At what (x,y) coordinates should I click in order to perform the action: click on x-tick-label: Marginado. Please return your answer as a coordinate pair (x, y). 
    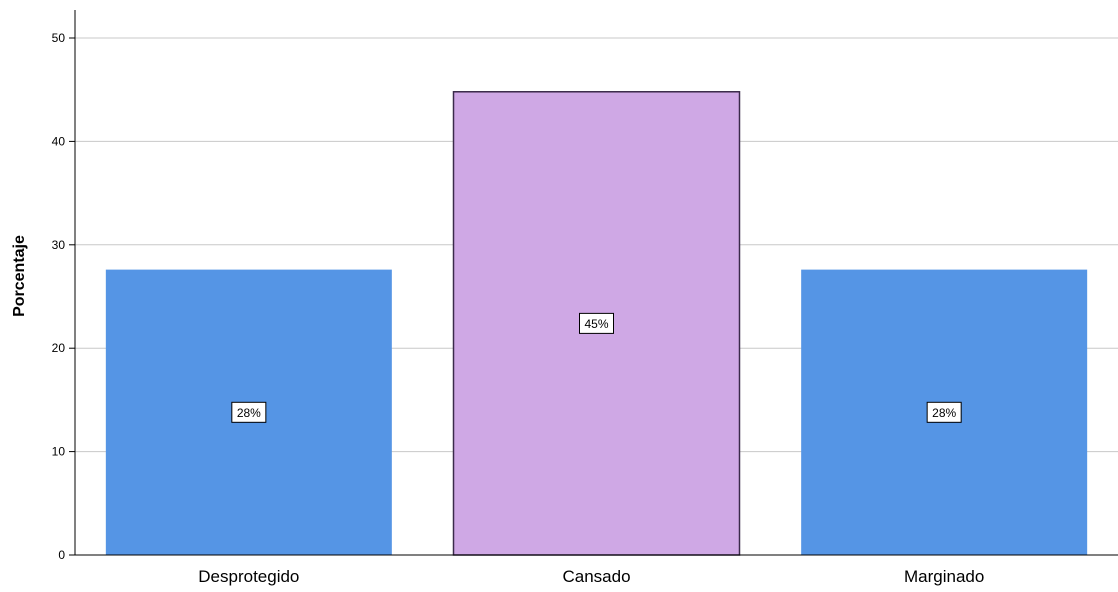
    Looking at the image, I should click on (944, 576).